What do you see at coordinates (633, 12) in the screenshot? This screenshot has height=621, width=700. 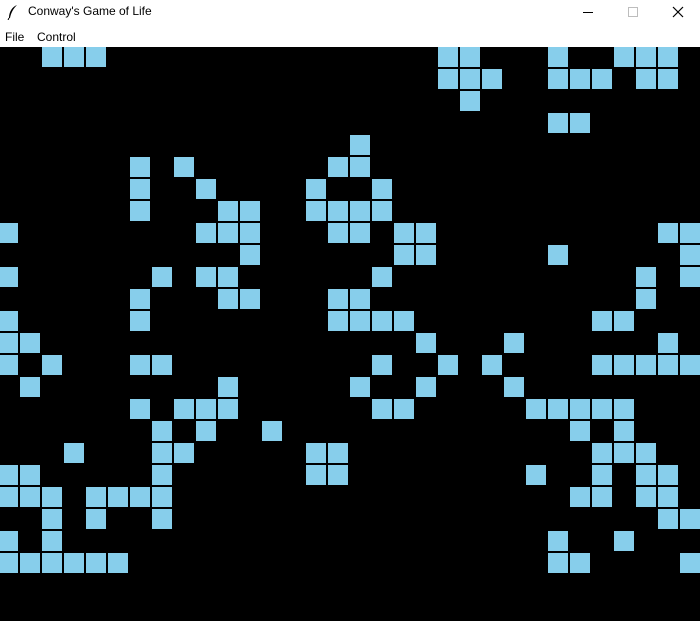 I see `maximize-button` at bounding box center [633, 12].